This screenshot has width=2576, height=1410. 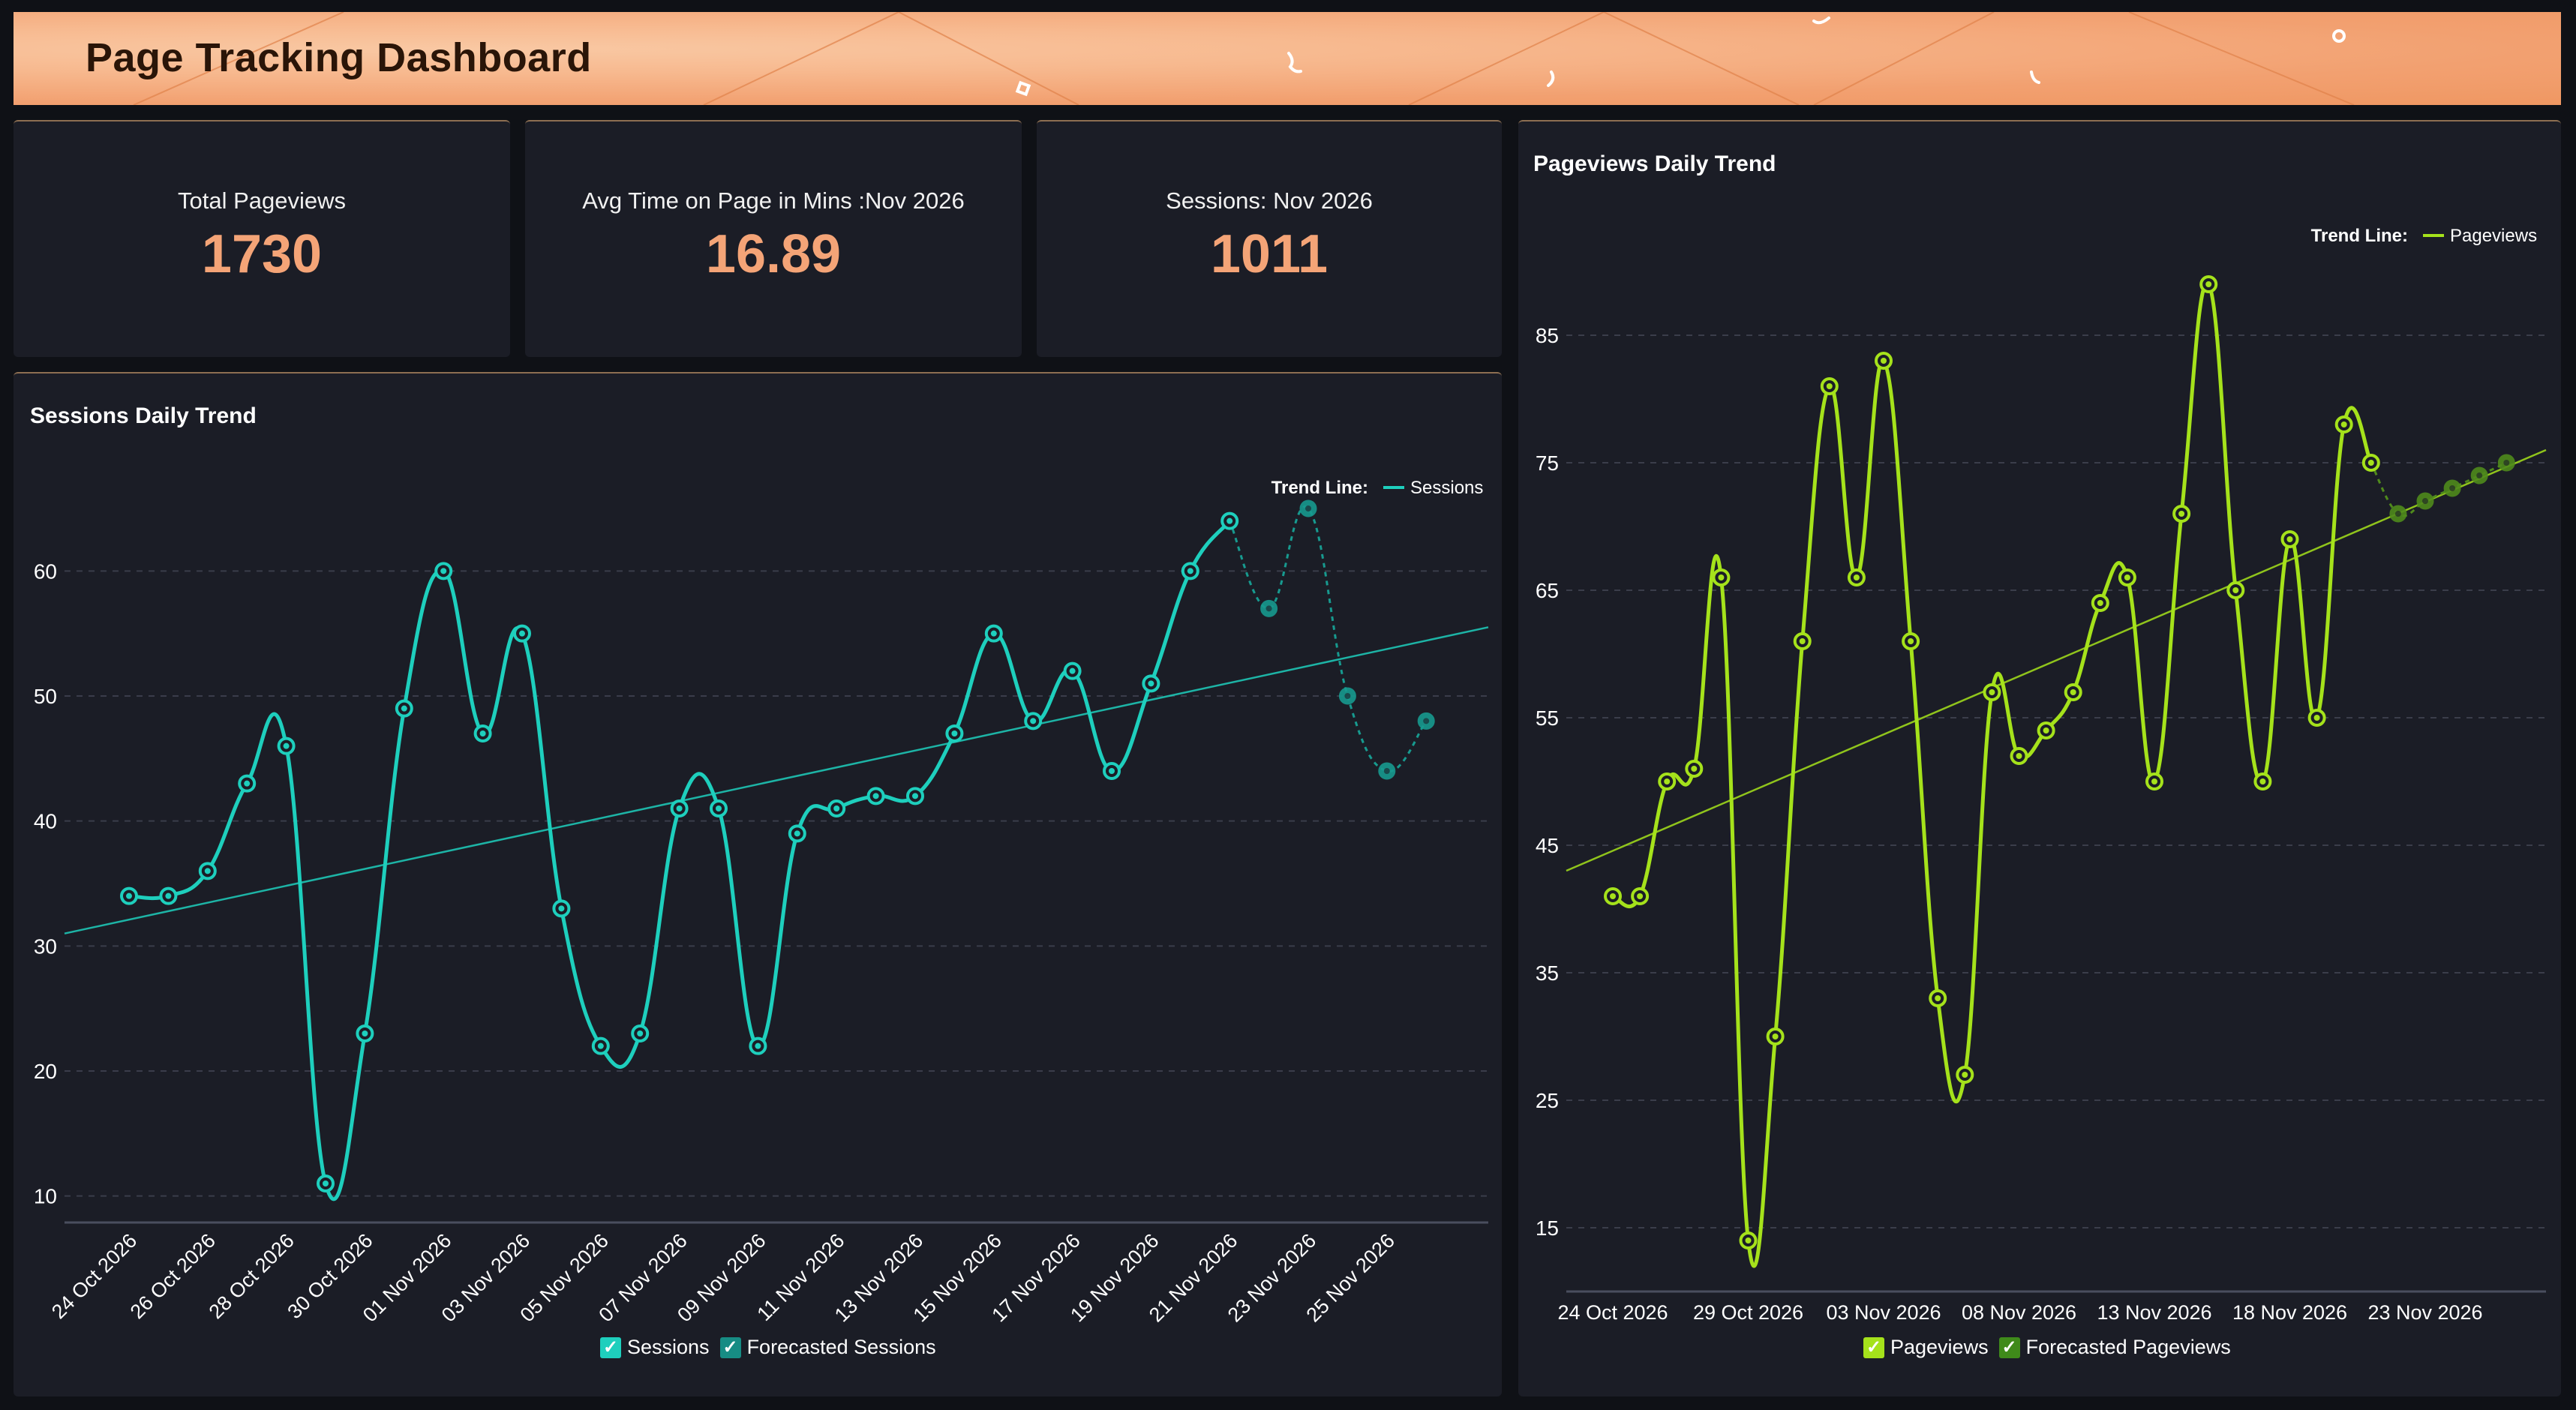 What do you see at coordinates (261, 201) in the screenshot?
I see `kpi-label: Total Pageviews` at bounding box center [261, 201].